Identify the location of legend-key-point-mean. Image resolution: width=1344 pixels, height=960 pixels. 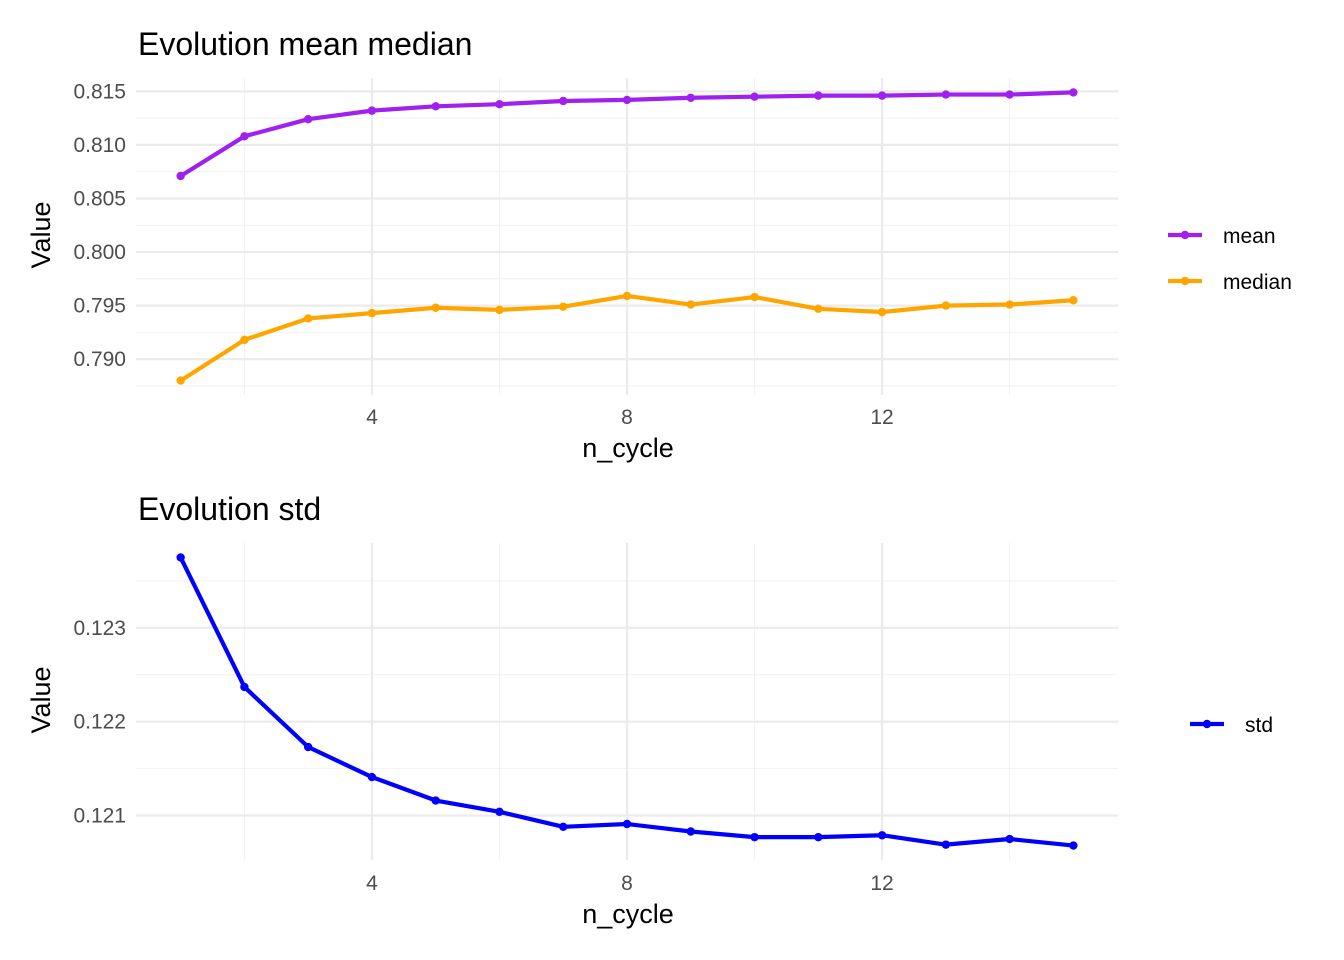
(1185, 235).